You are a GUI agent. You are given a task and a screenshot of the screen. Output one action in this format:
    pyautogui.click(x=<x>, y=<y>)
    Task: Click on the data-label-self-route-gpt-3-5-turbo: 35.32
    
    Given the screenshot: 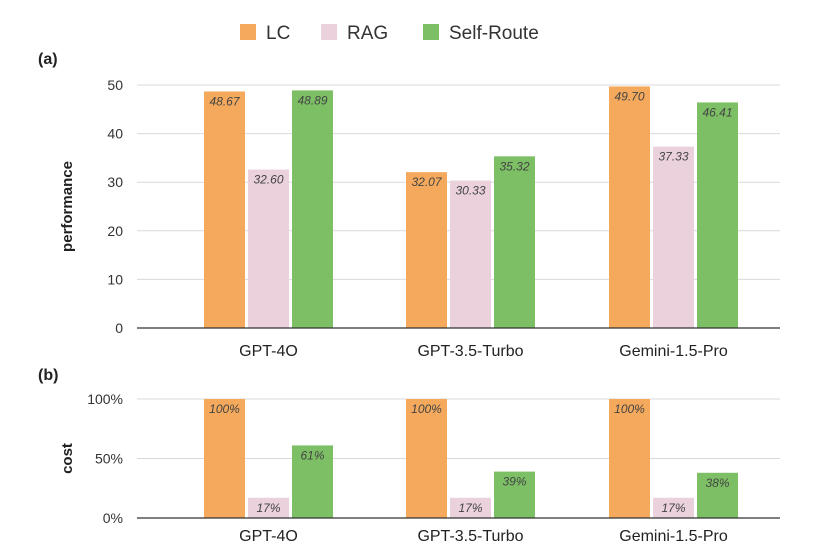 What is the action you would take?
    pyautogui.click(x=514, y=166)
    